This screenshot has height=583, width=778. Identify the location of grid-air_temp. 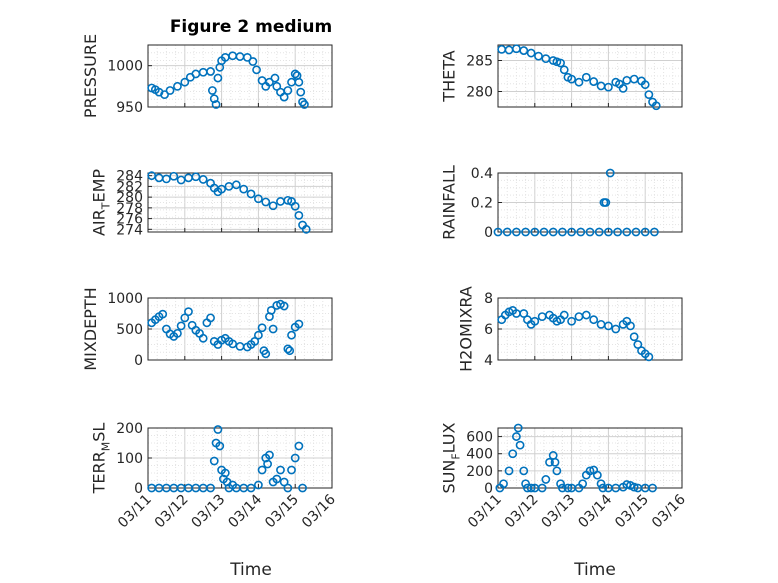
(240, 202).